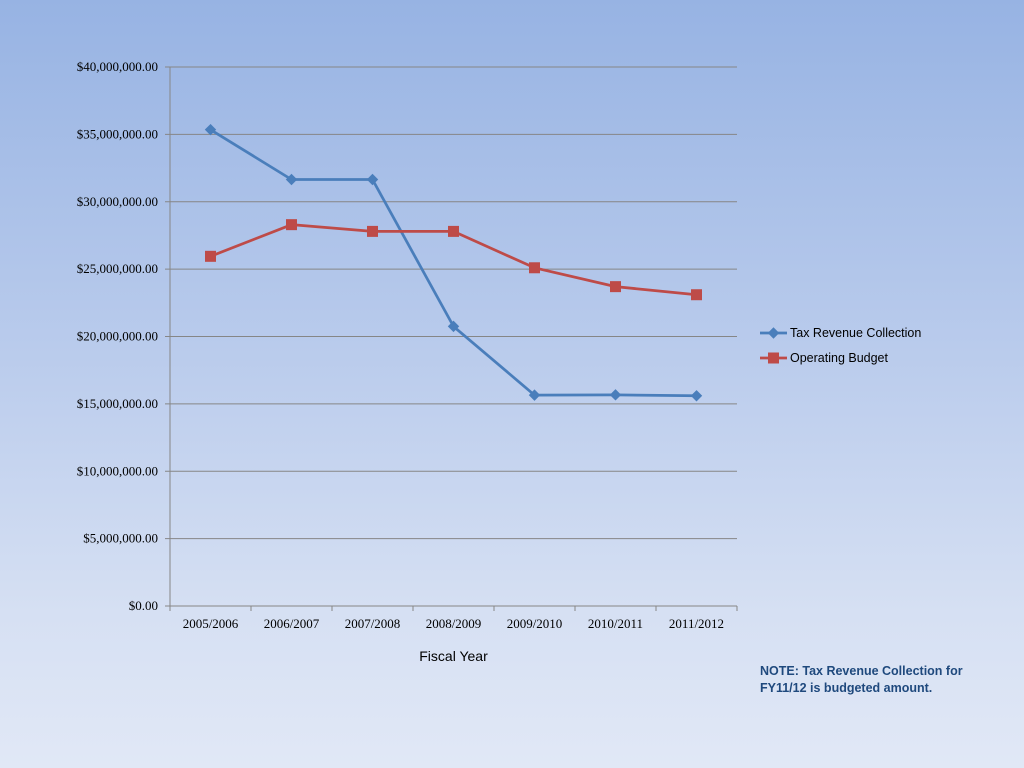 This screenshot has width=1024, height=768. I want to click on y-tick-label: $40,000,000.00, so click(117, 66).